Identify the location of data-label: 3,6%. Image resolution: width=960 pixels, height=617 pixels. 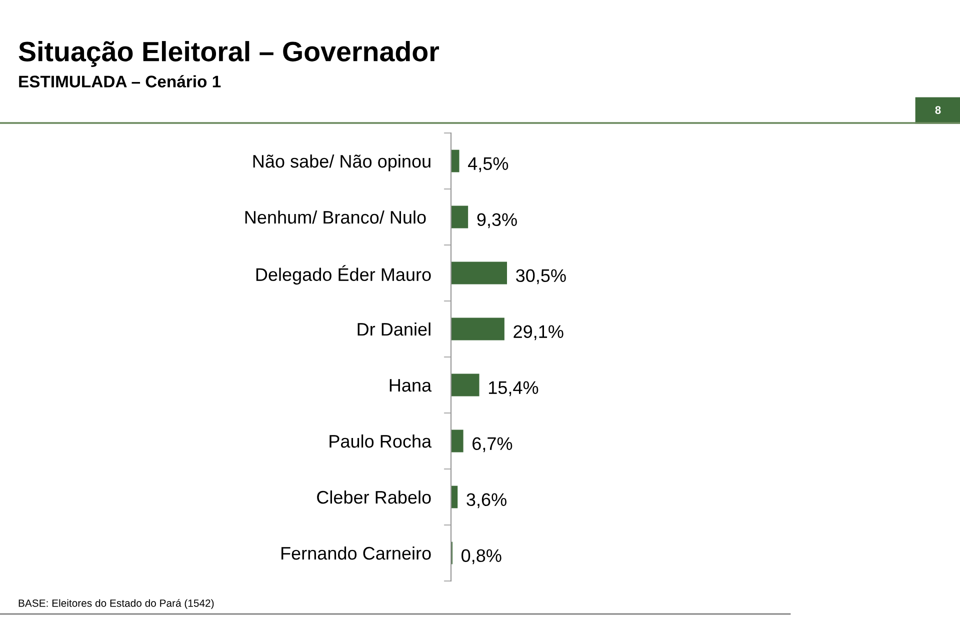
(486, 500).